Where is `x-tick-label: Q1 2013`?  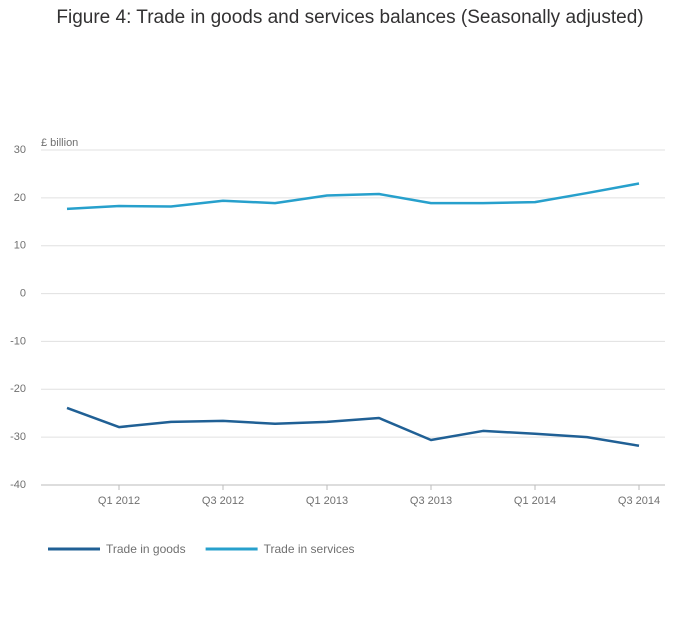 x-tick-label: Q1 2013 is located at coordinates (327, 501).